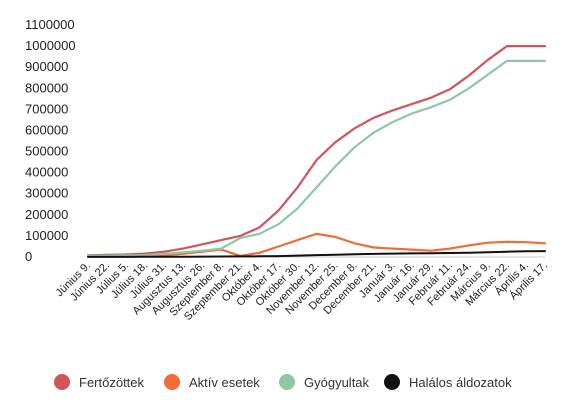 The width and height of the screenshot is (575, 400). What do you see at coordinates (46, 172) in the screenshot?
I see `y-tick-label: 400000` at bounding box center [46, 172].